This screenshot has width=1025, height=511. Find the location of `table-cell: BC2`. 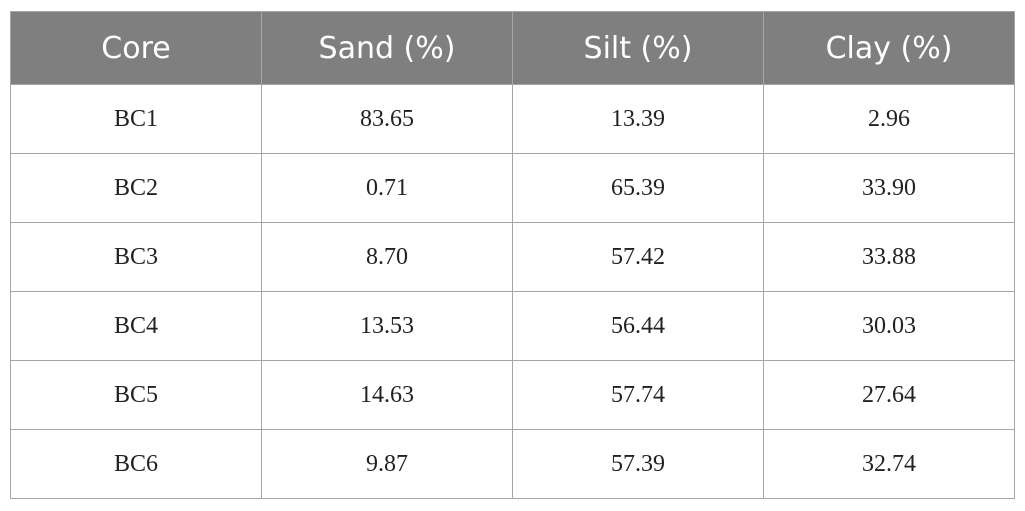

table-cell: BC2 is located at coordinates (136, 188).